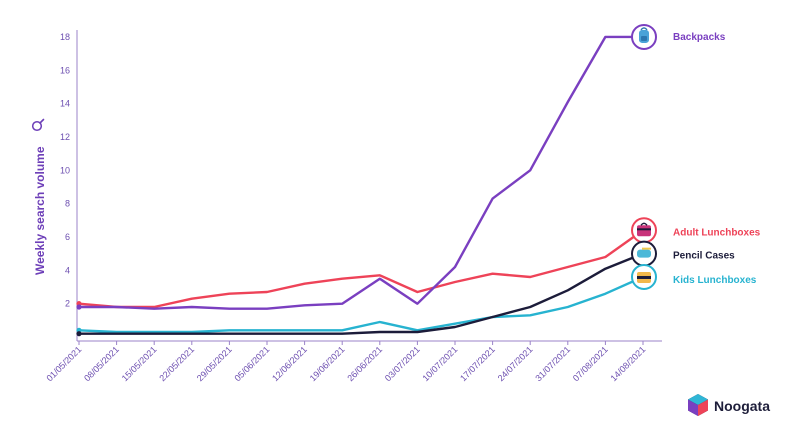  Describe the element at coordinates (65, 137) in the screenshot. I see `y-tick-label: 12` at that location.